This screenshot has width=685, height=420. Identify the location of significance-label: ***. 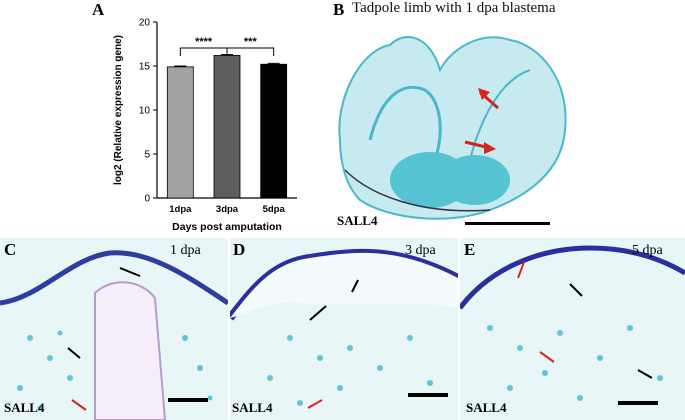
(251, 42).